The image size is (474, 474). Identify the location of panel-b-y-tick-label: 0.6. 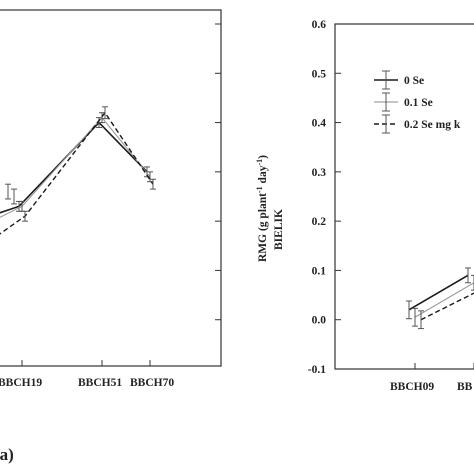
(319, 25).